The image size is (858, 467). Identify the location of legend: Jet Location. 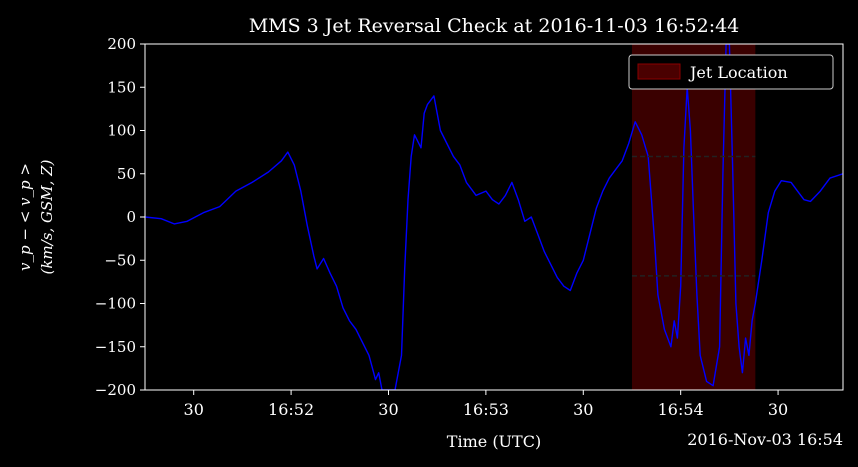
(731, 72).